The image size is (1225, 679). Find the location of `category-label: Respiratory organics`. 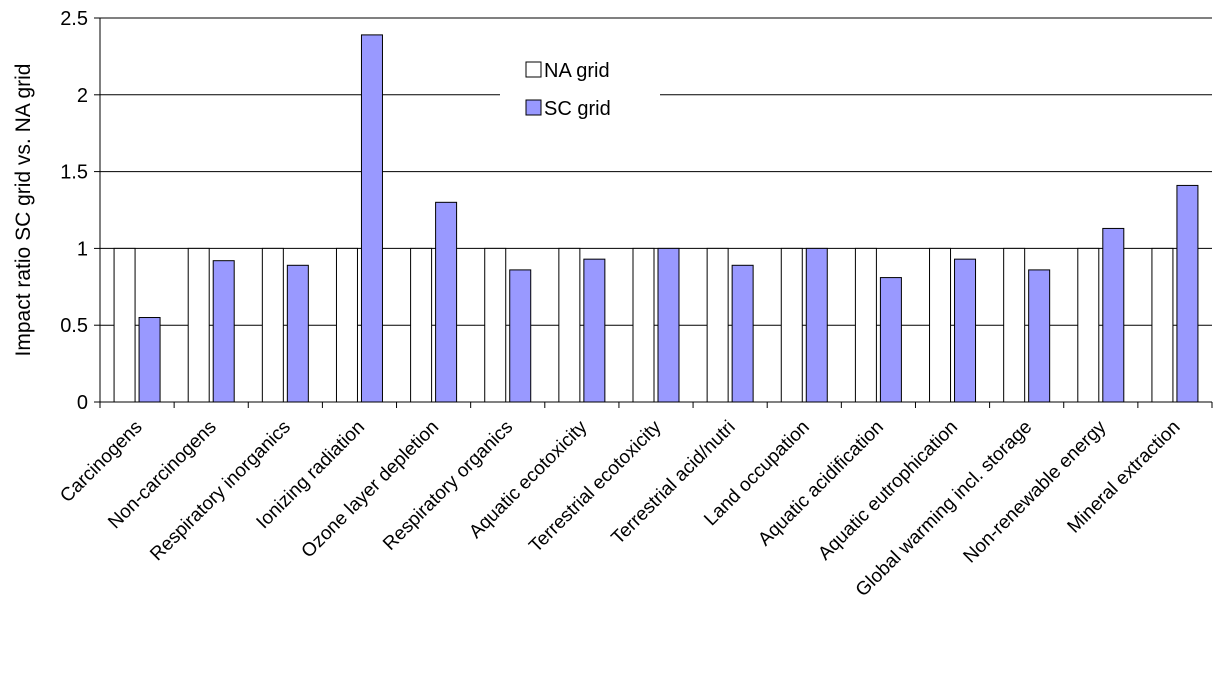

category-label: Respiratory organics is located at coordinates (448, 486).